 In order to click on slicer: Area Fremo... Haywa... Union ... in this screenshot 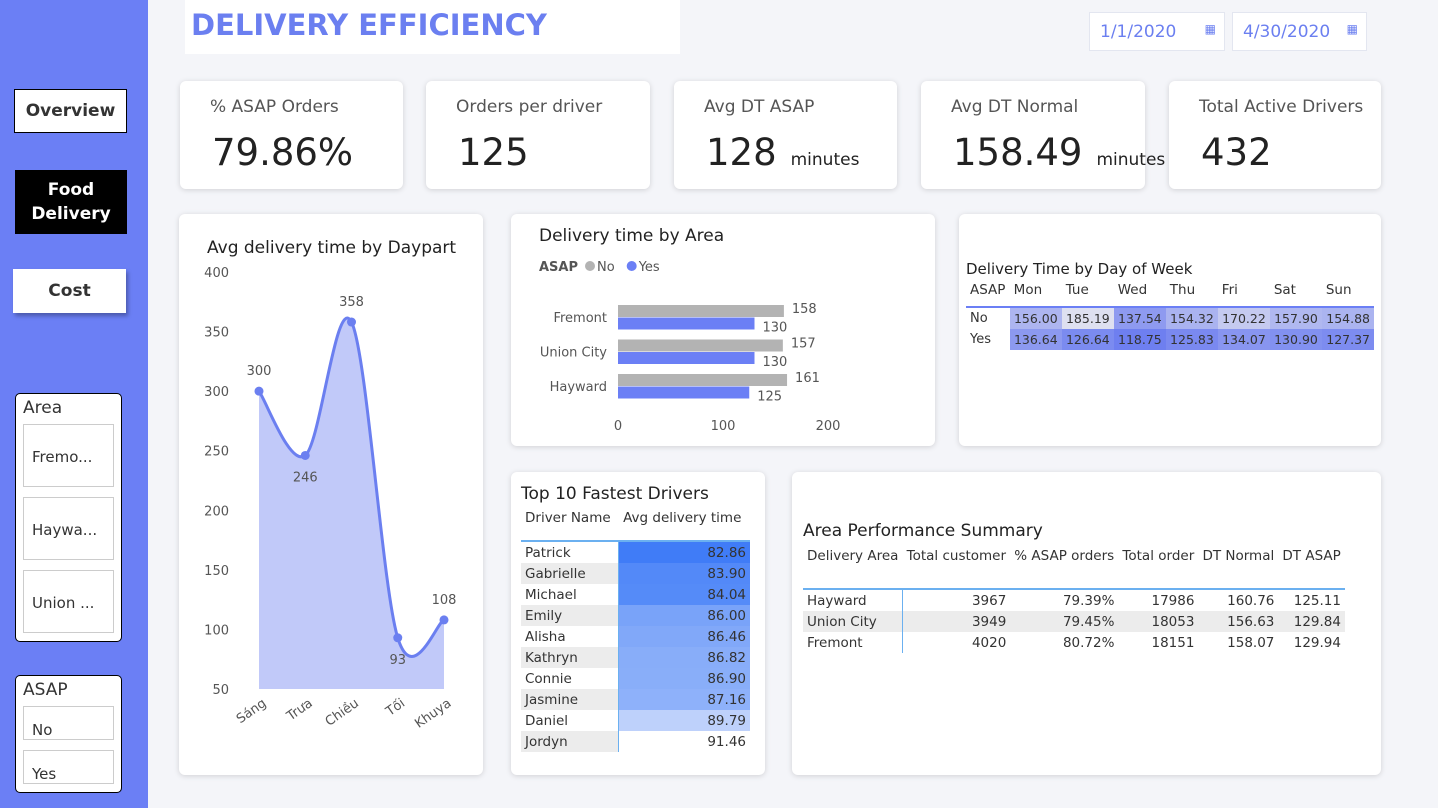, I will do `click(68, 517)`.